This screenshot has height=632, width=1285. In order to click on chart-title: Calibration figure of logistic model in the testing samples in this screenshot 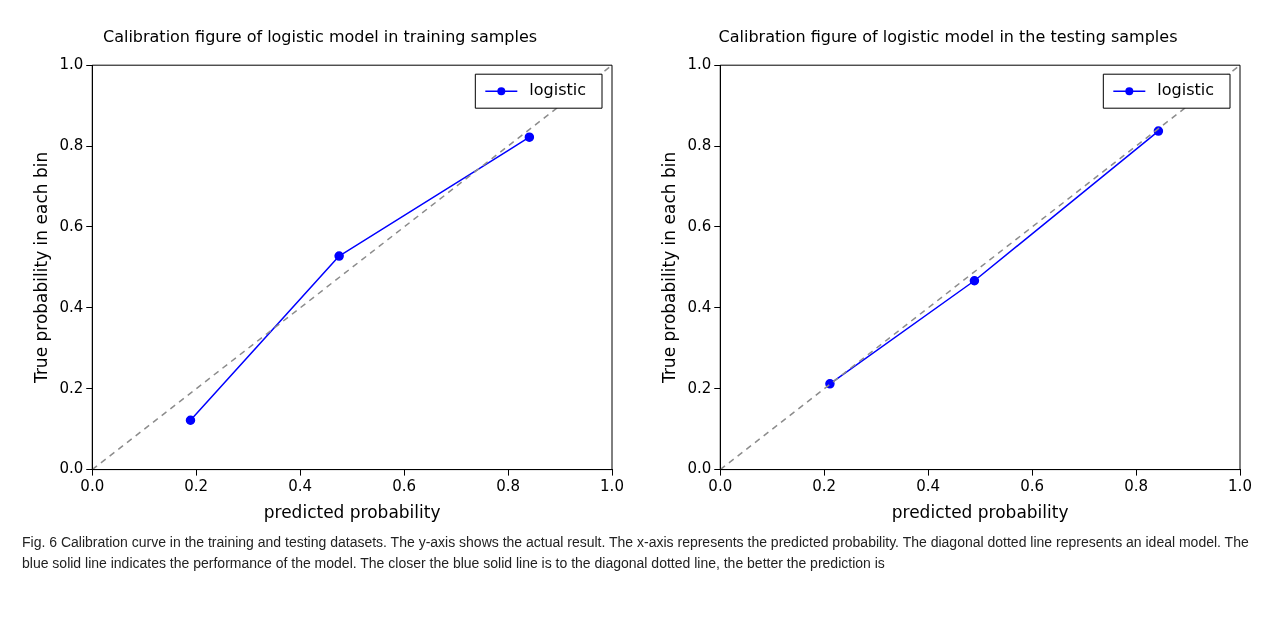, I will do `click(948, 36)`.